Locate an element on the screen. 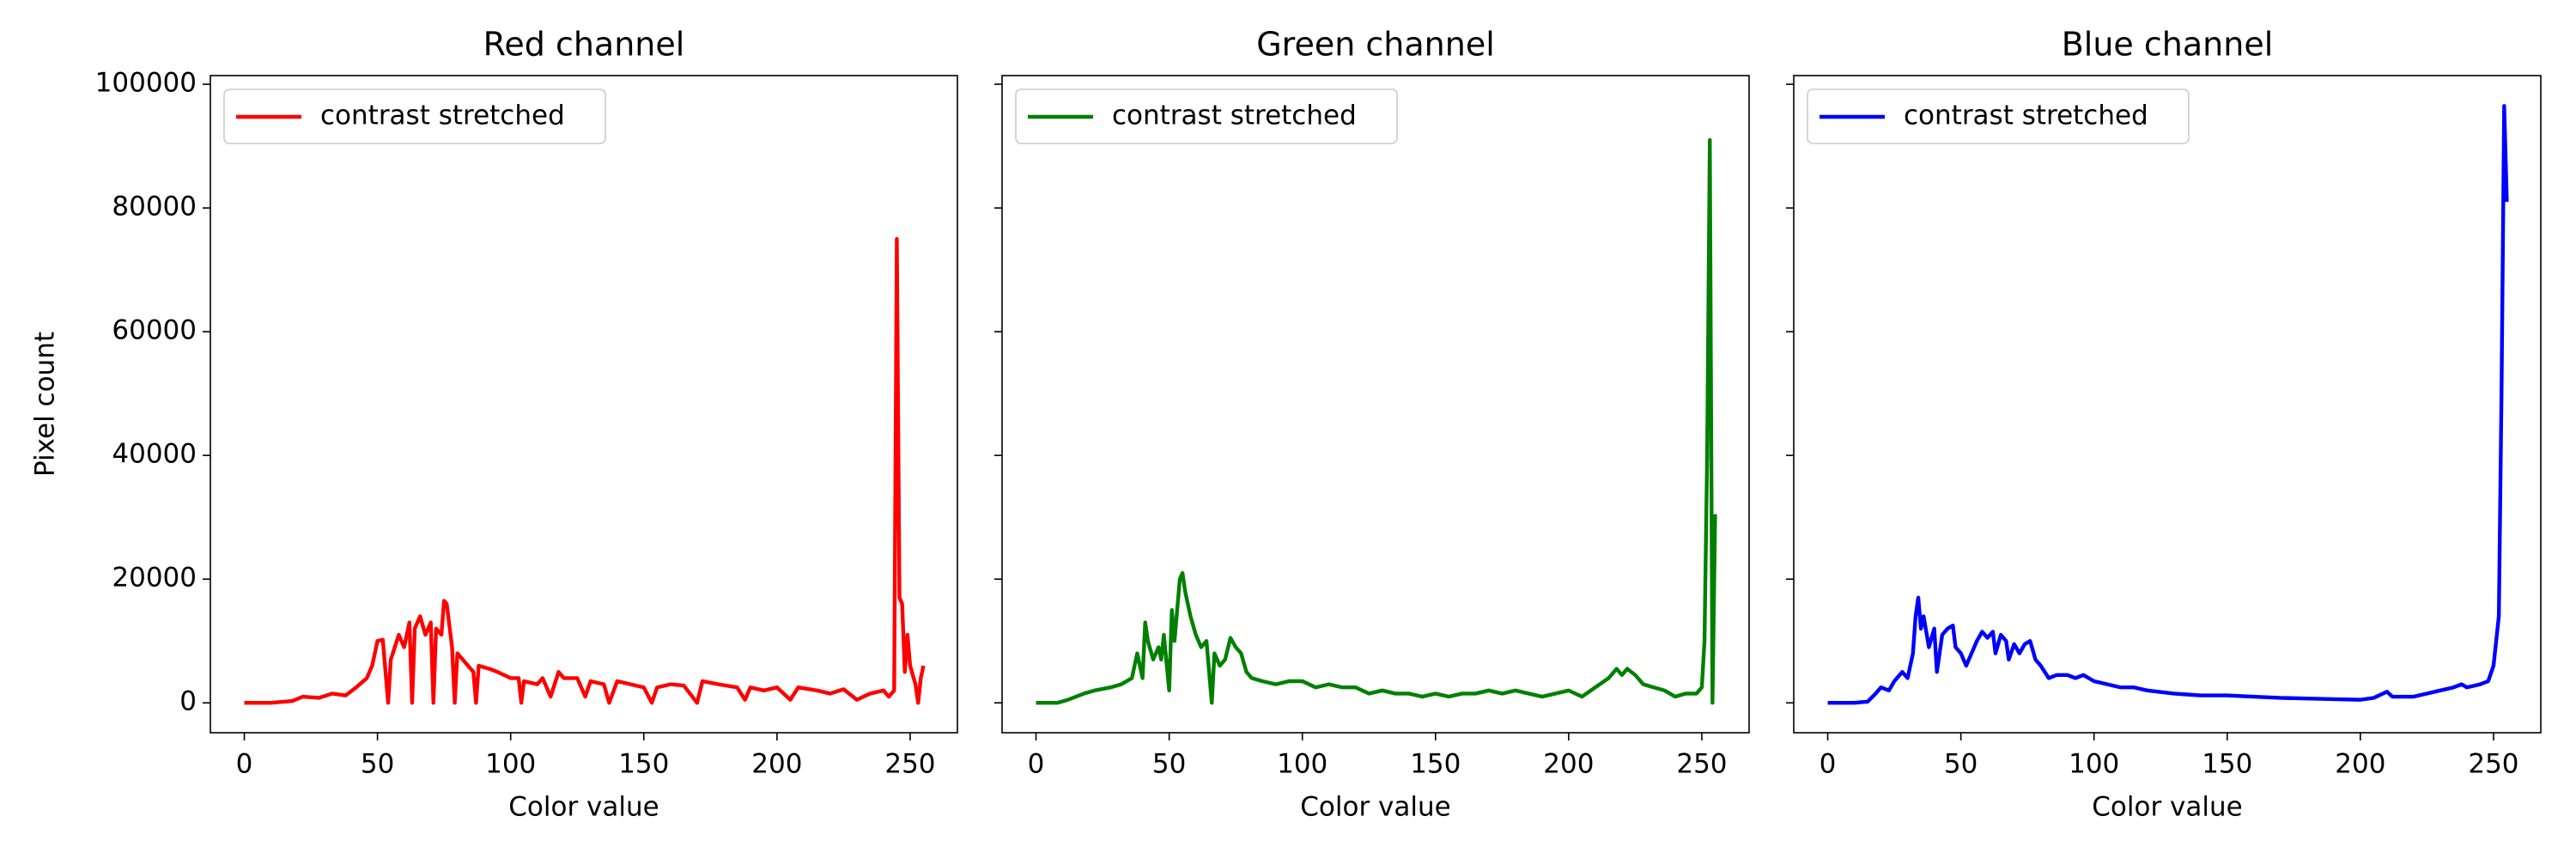  plot-area is located at coordinates (585, 470).